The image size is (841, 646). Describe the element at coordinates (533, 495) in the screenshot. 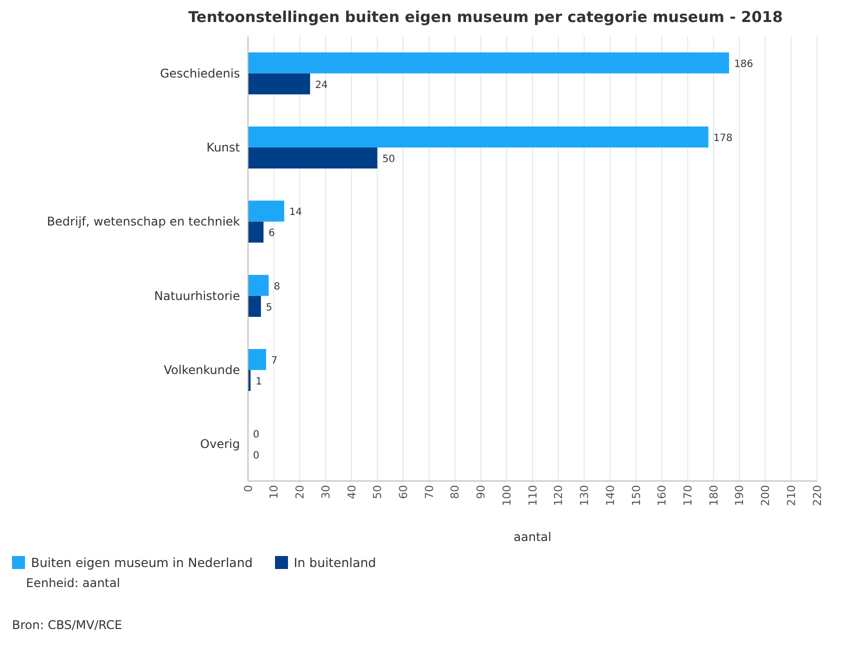

I see `x-tick-label: 110` at that location.